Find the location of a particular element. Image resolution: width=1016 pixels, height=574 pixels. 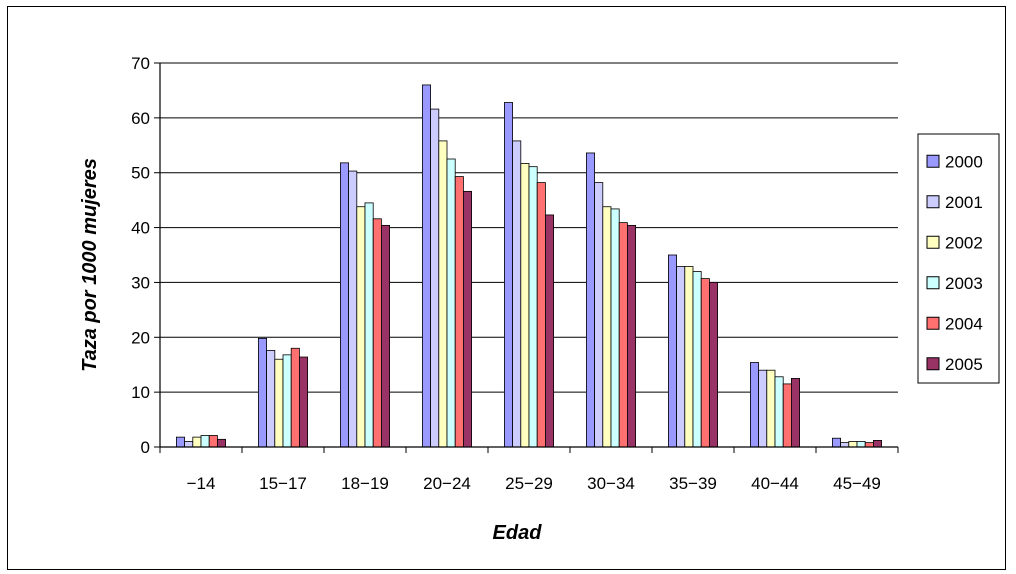

x-tick-label: −14 is located at coordinates (201, 483).